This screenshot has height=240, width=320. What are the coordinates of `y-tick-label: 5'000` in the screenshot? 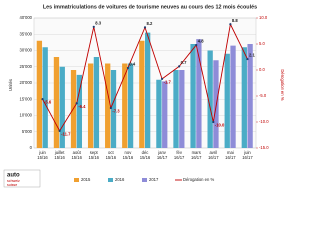 It's located at (27, 131).